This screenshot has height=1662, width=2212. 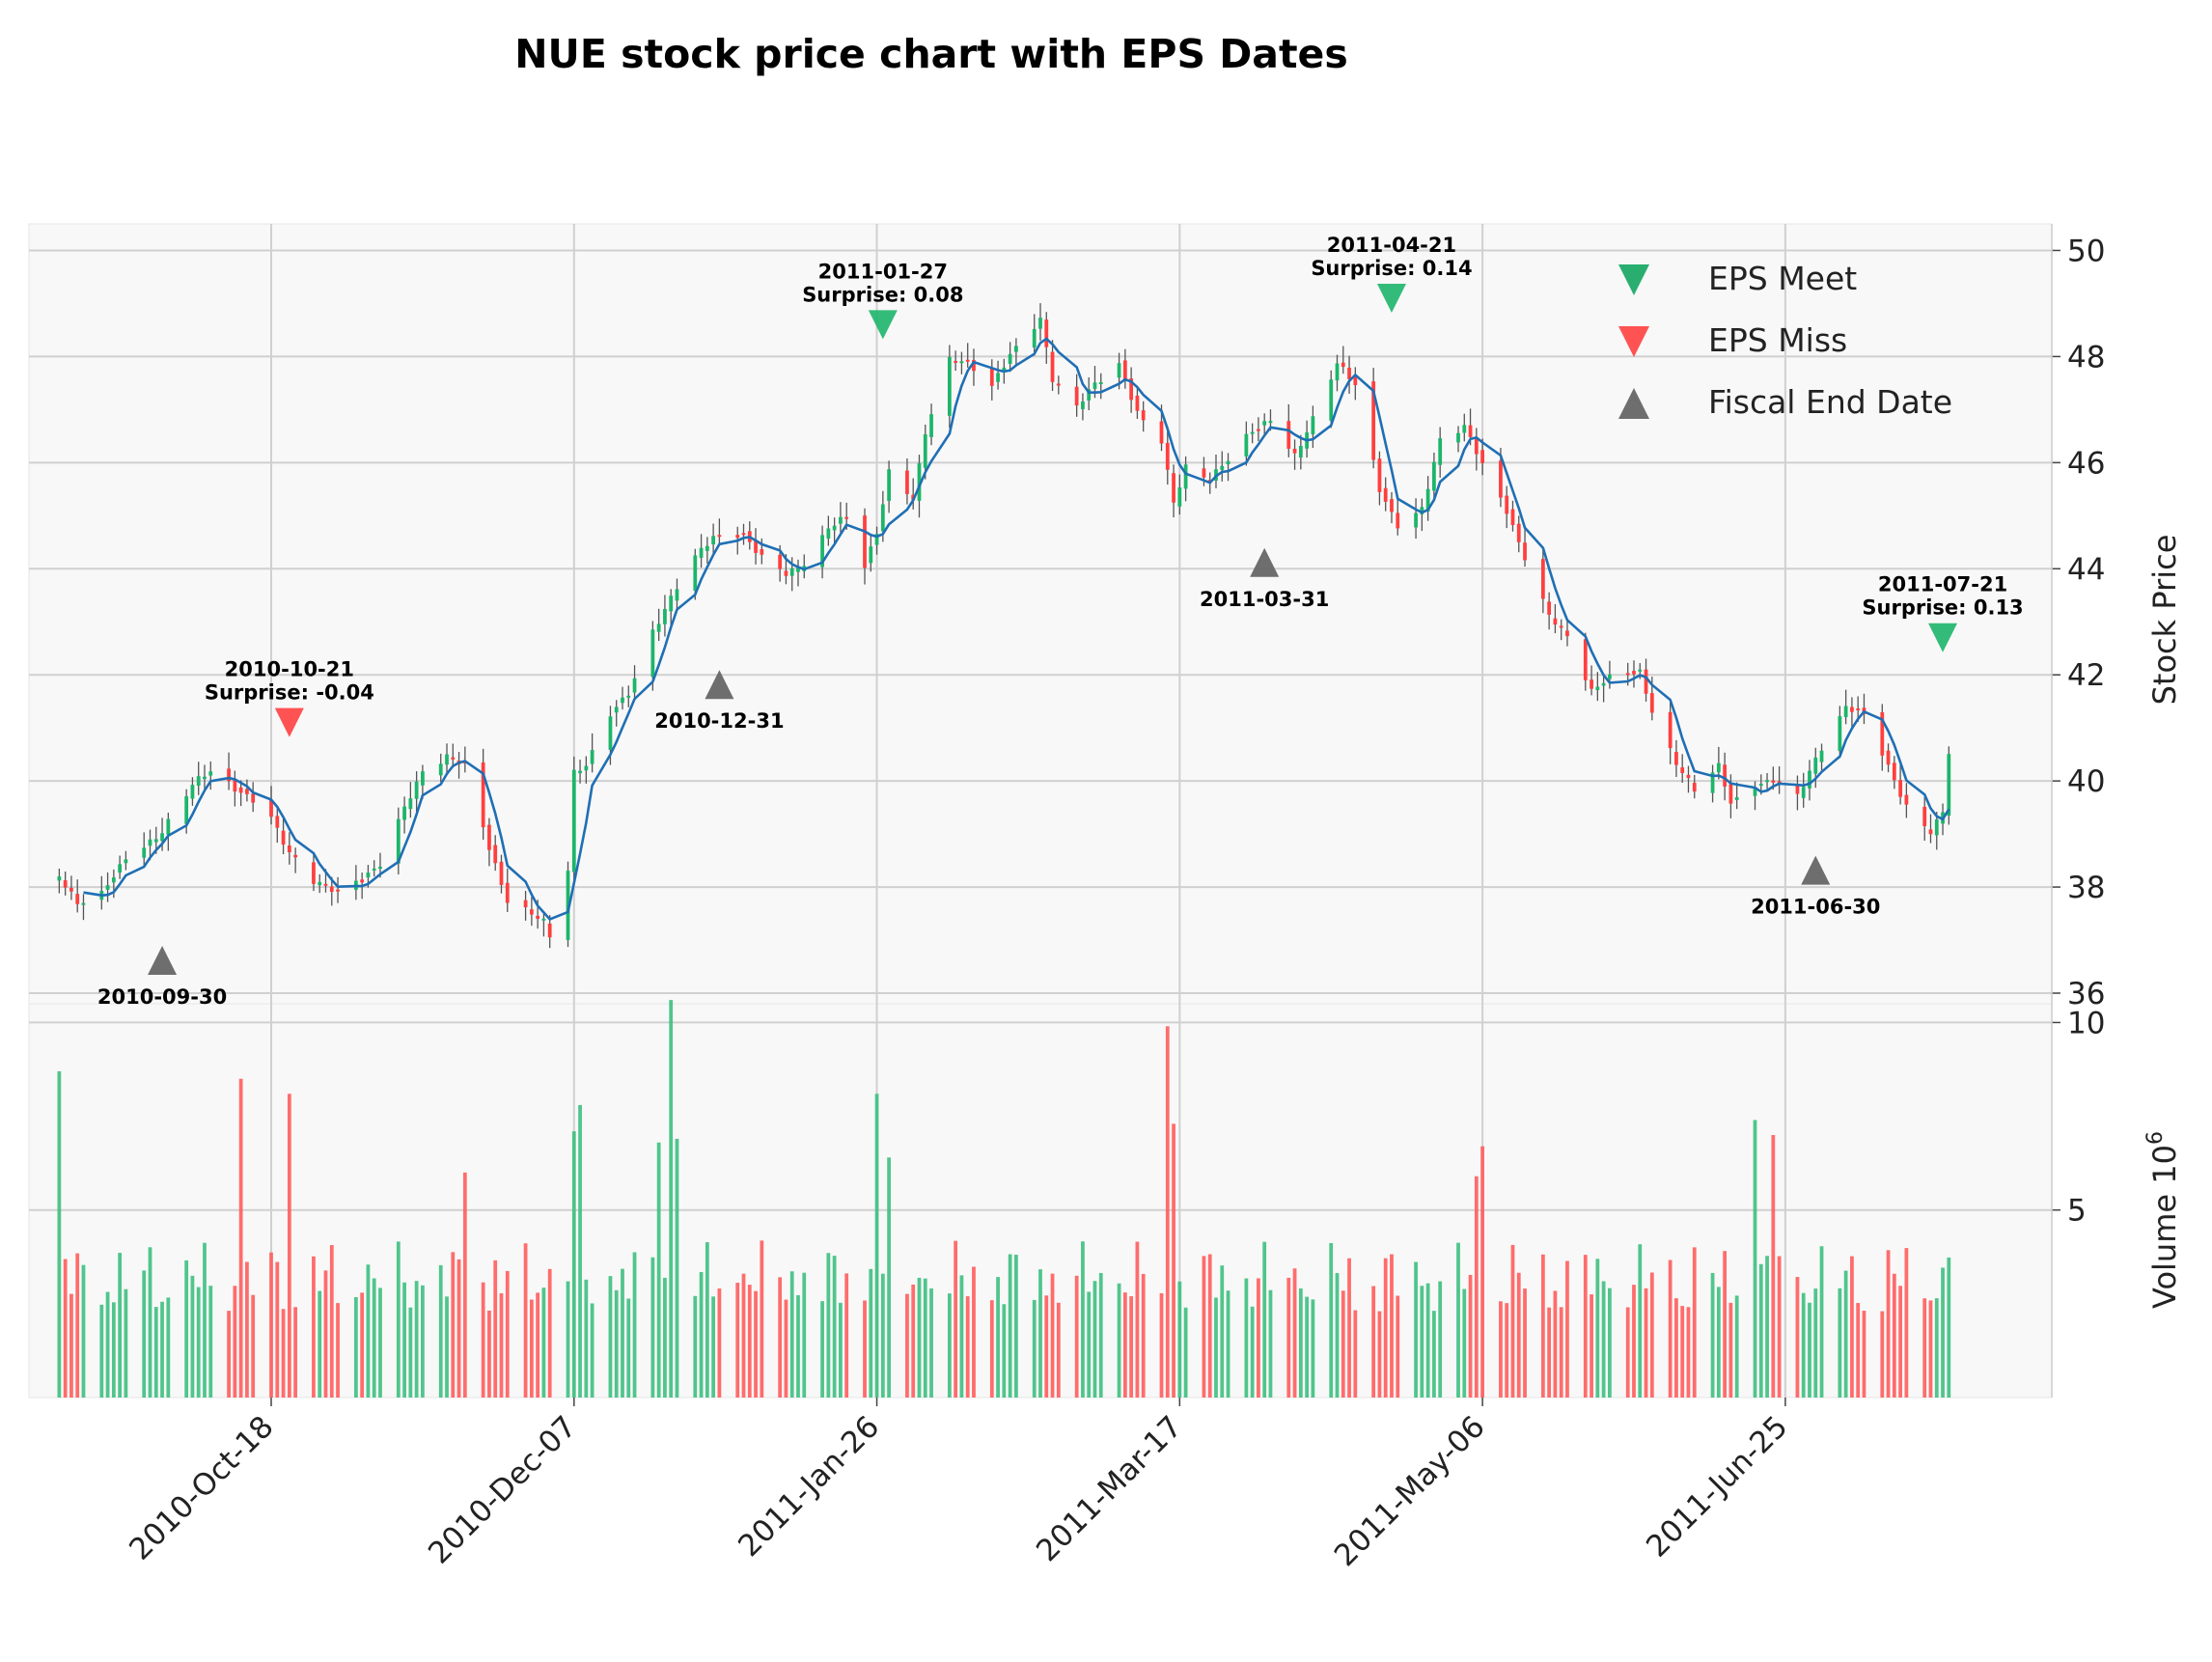 I want to click on date-tick-label: 2011-Jun-25, so click(x=1717, y=1486).